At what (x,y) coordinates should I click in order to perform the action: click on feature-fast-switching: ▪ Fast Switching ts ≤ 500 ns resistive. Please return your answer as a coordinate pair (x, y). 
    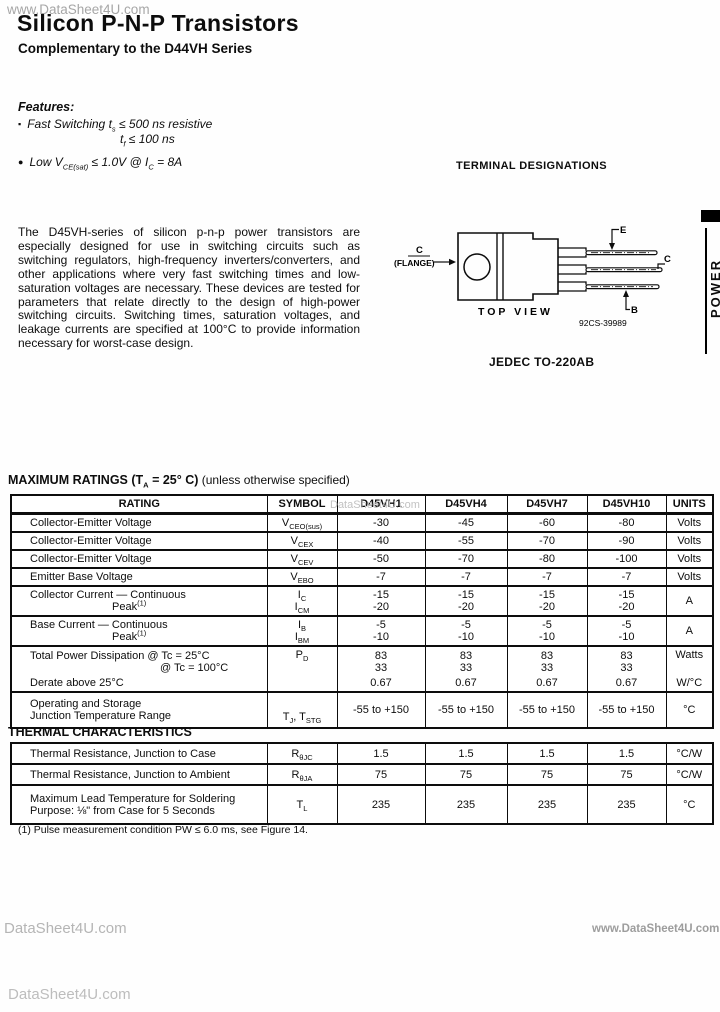
    Looking at the image, I should click on (193, 125).